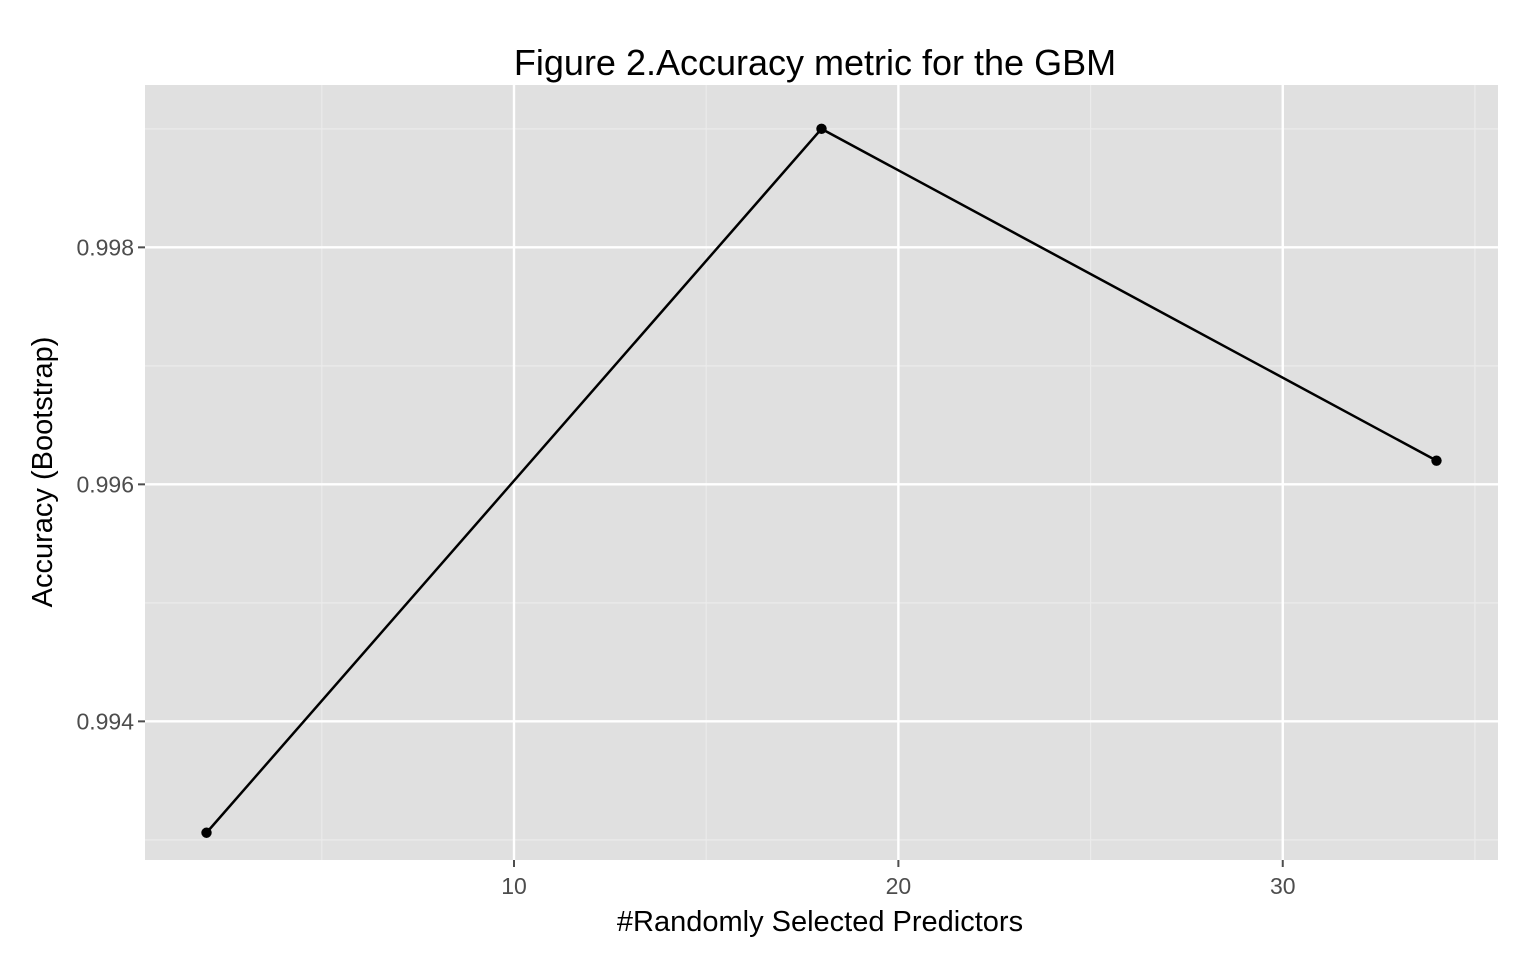 The height and width of the screenshot is (960, 1536). I want to click on y-tick-label: 0.998, so click(105, 247).